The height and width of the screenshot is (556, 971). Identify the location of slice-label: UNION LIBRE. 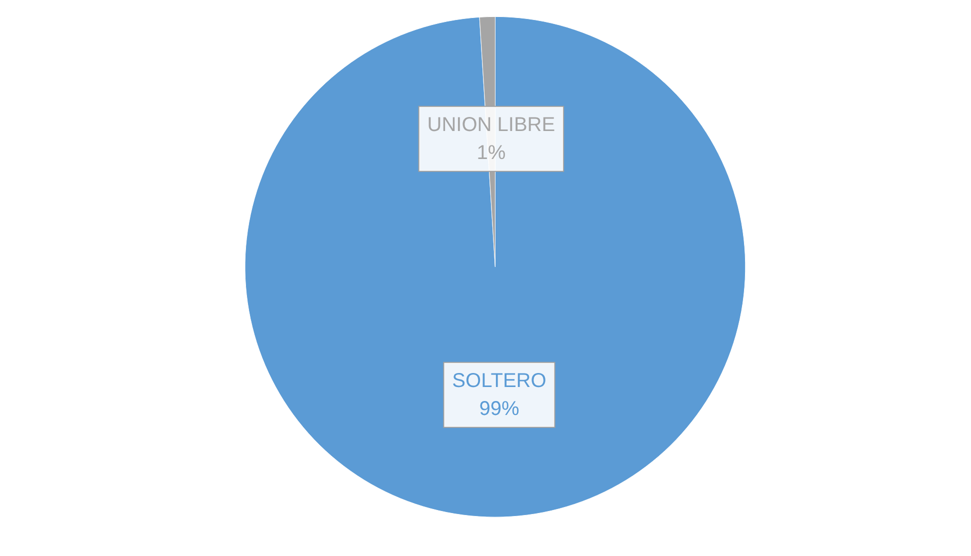
(491, 125).